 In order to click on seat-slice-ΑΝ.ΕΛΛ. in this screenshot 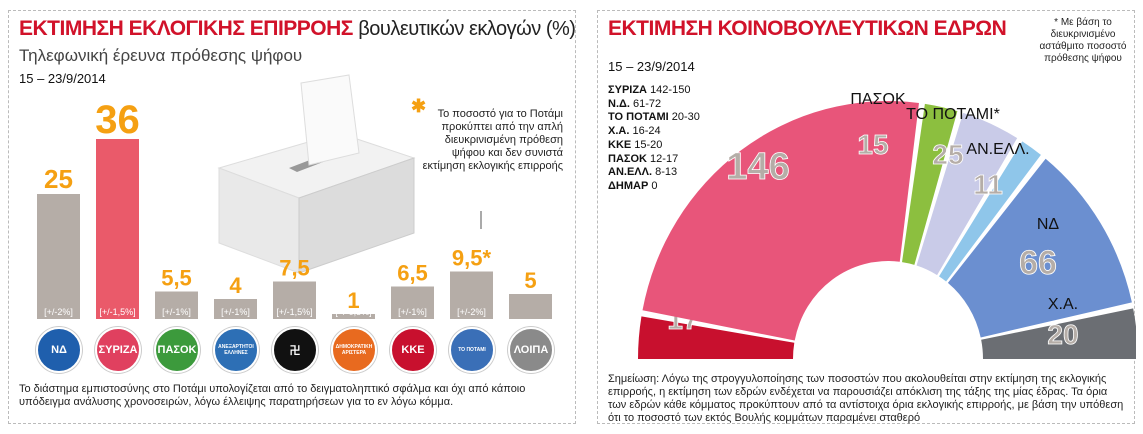, I will do `click(990, 211)`.